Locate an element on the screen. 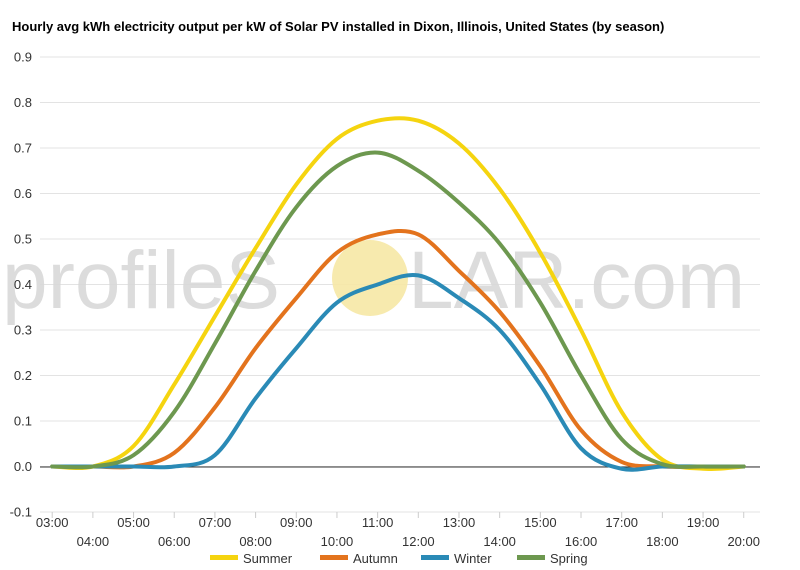 This screenshot has width=800, height=570. y-tick-label: 0.0 is located at coordinates (23, 466).